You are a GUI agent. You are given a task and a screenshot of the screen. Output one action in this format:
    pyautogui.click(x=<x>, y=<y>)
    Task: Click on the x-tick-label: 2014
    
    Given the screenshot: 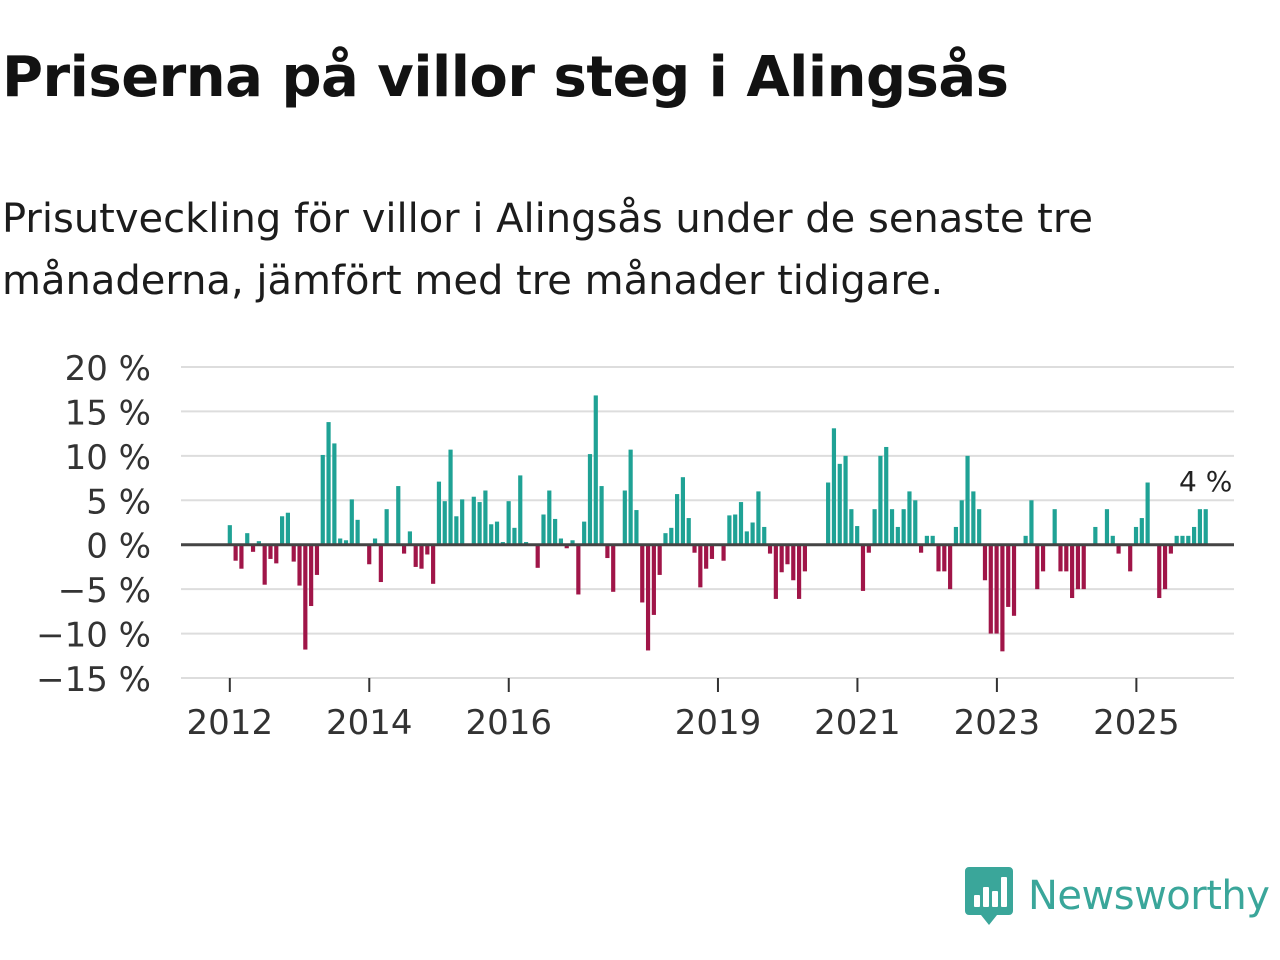 What is the action you would take?
    pyautogui.click(x=369, y=723)
    